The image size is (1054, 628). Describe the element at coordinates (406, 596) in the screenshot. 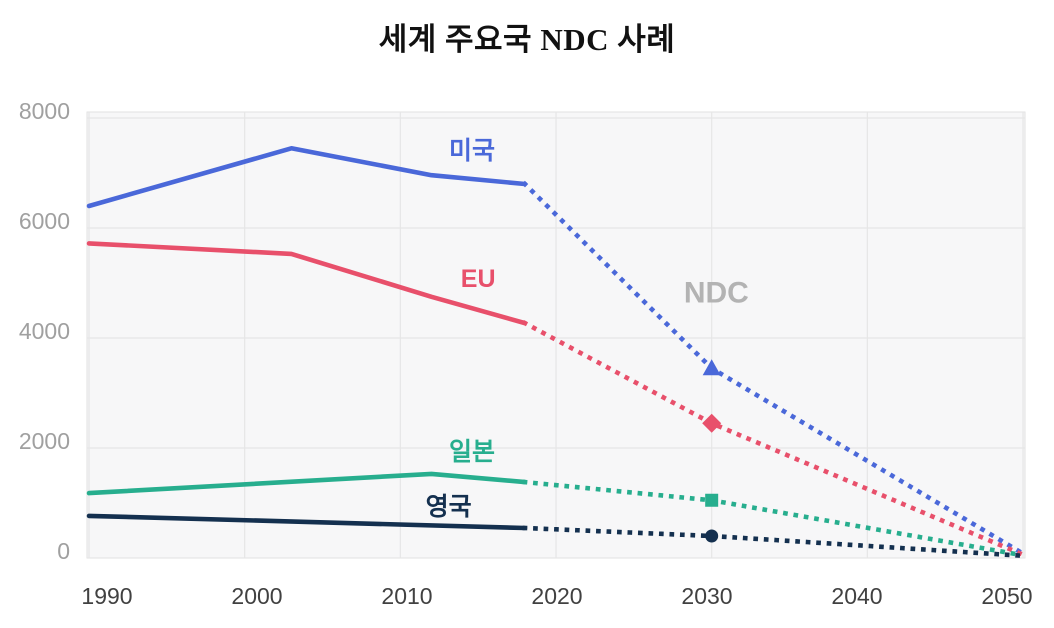

I see `x-tick-2010: 2010` at that location.